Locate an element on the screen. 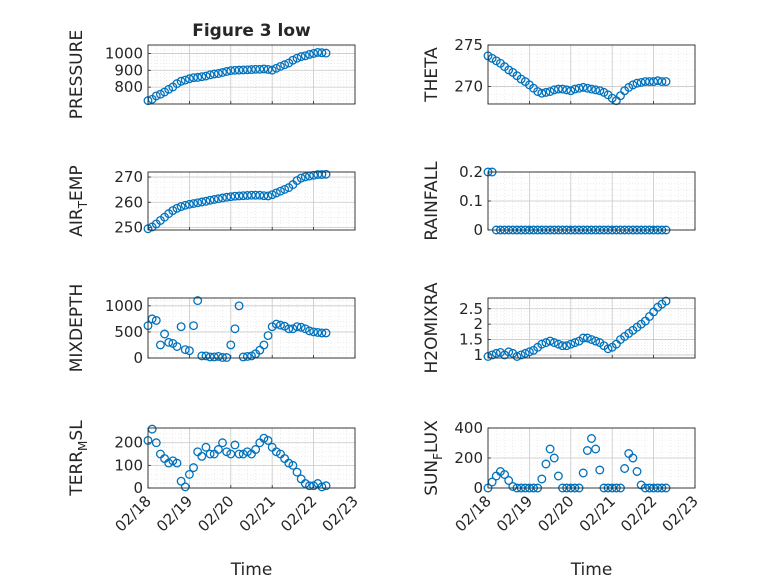  figure-title: Figure 3 low is located at coordinates (251, 31).